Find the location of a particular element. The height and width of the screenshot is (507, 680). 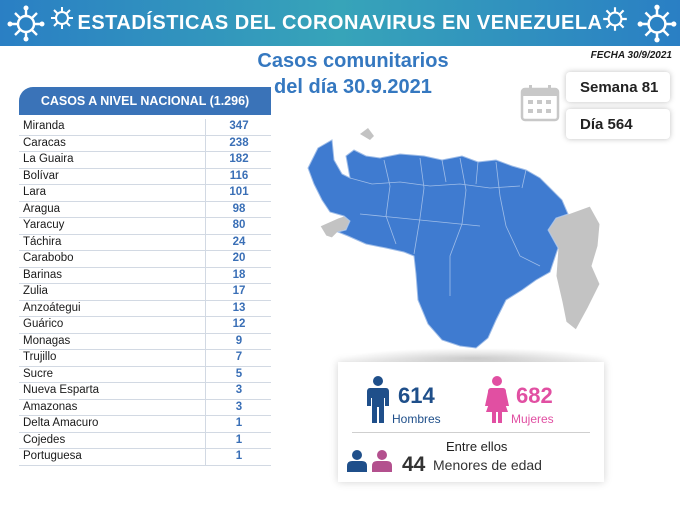

subtitle-line-2: del día 30.9.2021 is located at coordinates (353, 87).